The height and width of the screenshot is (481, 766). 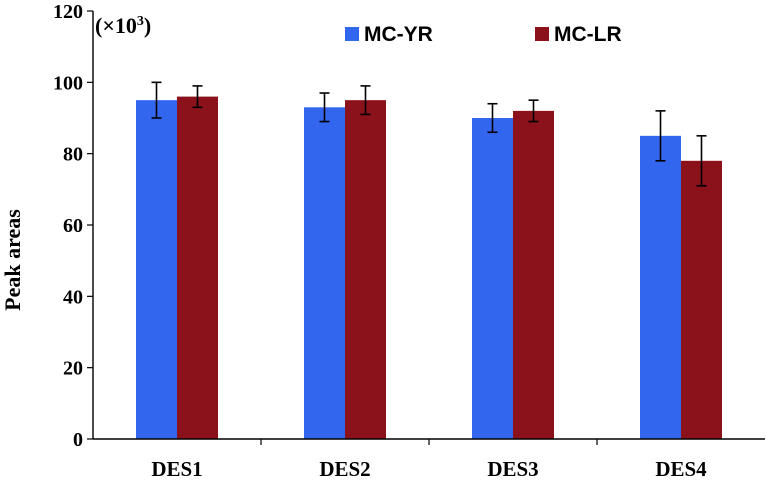 What do you see at coordinates (533, 111) in the screenshot?
I see `error-bar-mc-lr-des3` at bounding box center [533, 111].